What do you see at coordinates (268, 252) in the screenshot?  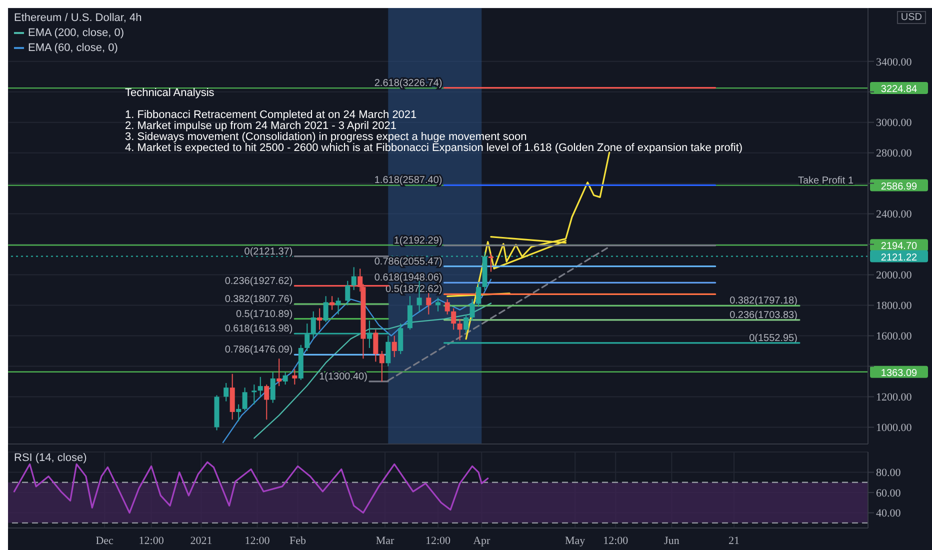 I see `annotation: 0(2121.37)` at bounding box center [268, 252].